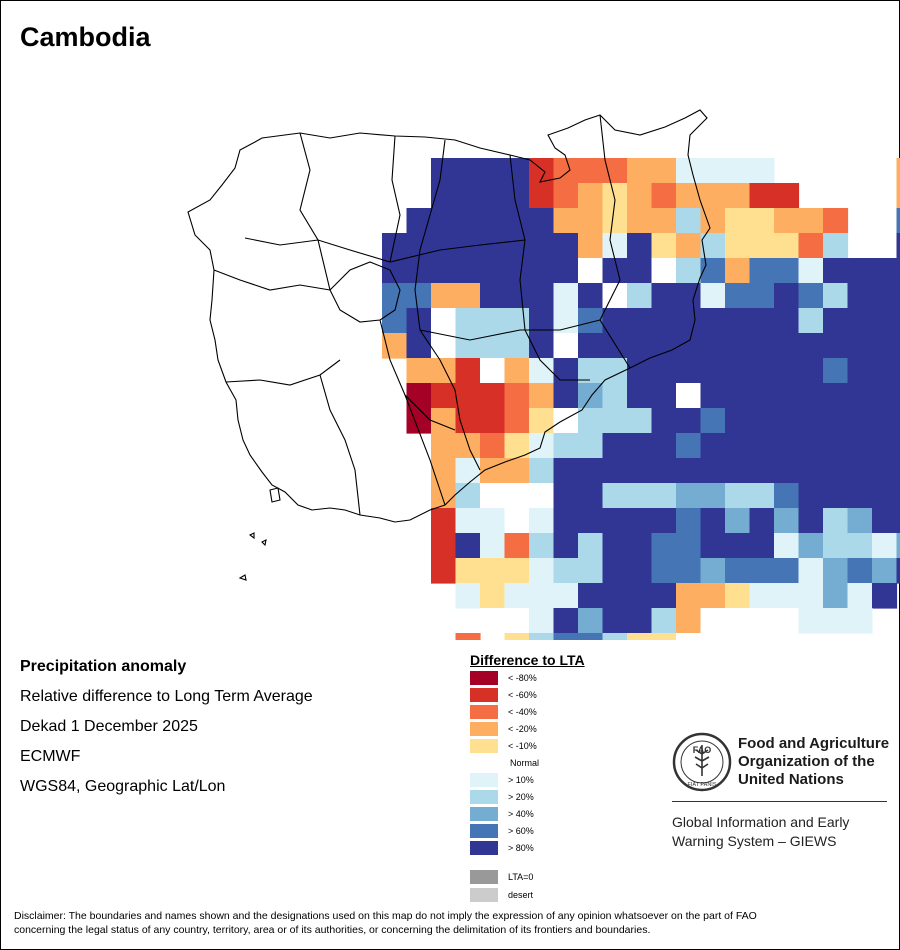 The image size is (900, 950). What do you see at coordinates (527, 660) in the screenshot?
I see `legend-title: Difference to LTA` at bounding box center [527, 660].